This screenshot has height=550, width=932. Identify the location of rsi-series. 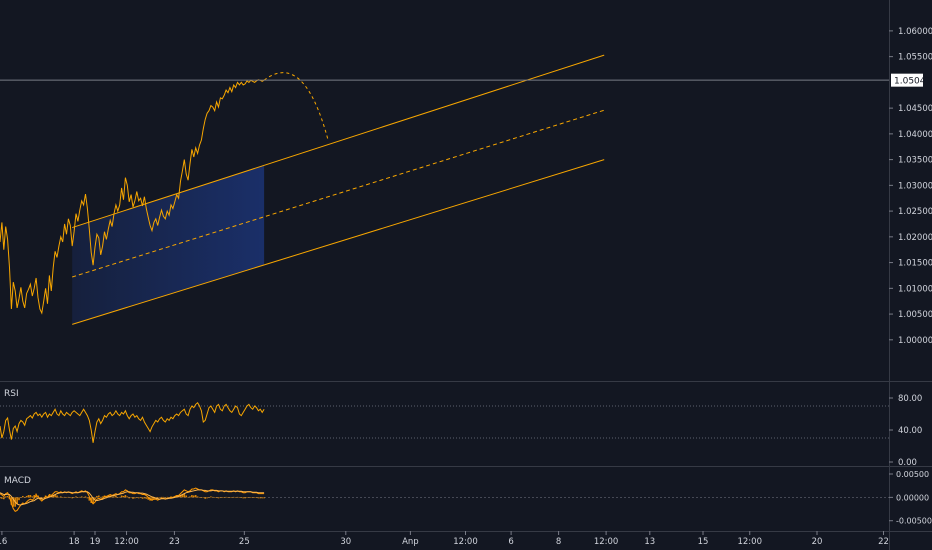
(132, 422).